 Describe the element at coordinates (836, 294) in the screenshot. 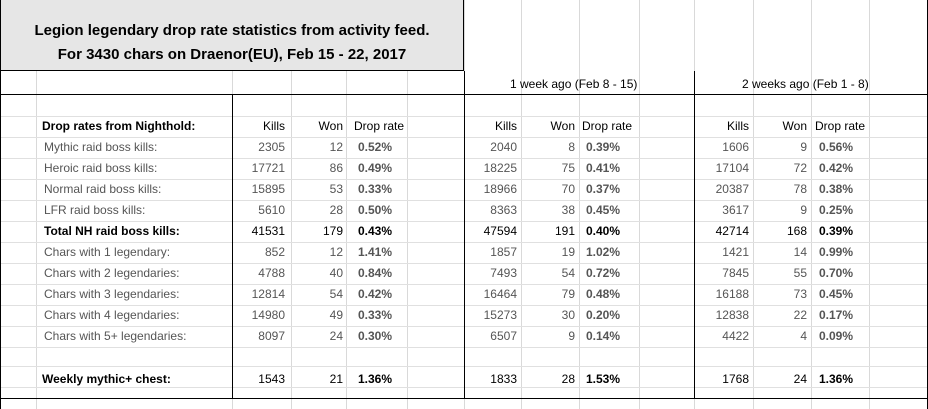

I see `drop-rate-cell: 0.45%` at that location.